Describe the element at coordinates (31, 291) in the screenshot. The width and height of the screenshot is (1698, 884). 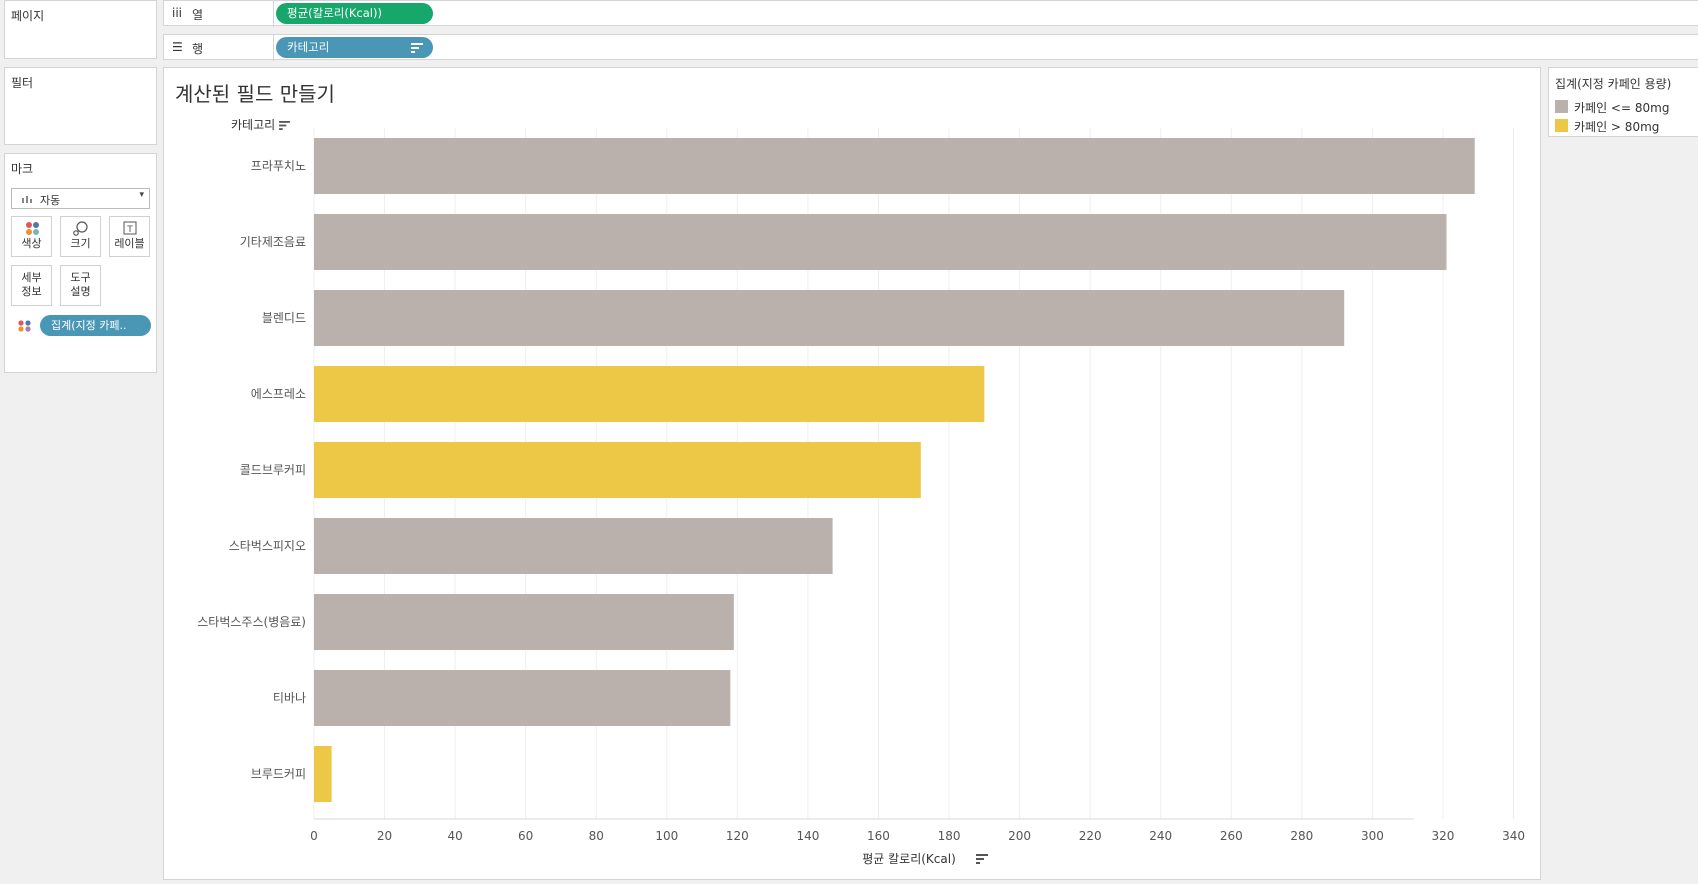
I see `detail-button-label-2: 정보` at that location.